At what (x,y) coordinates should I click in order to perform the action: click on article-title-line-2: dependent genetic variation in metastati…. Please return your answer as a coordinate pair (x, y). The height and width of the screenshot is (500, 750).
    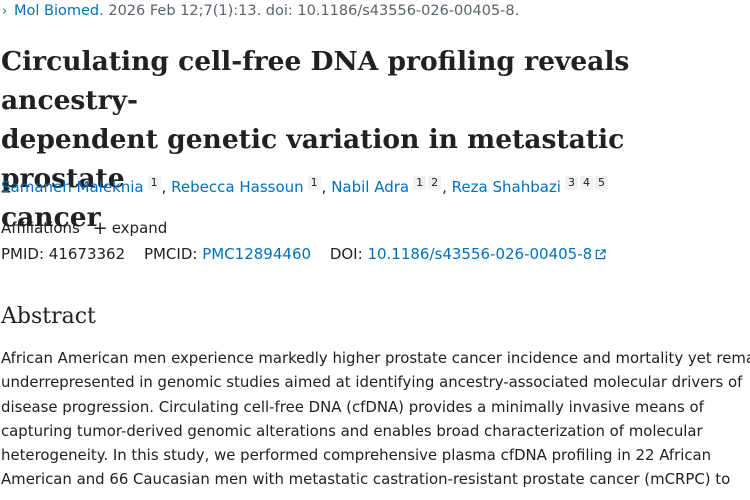
    Looking at the image, I should click on (313, 159).